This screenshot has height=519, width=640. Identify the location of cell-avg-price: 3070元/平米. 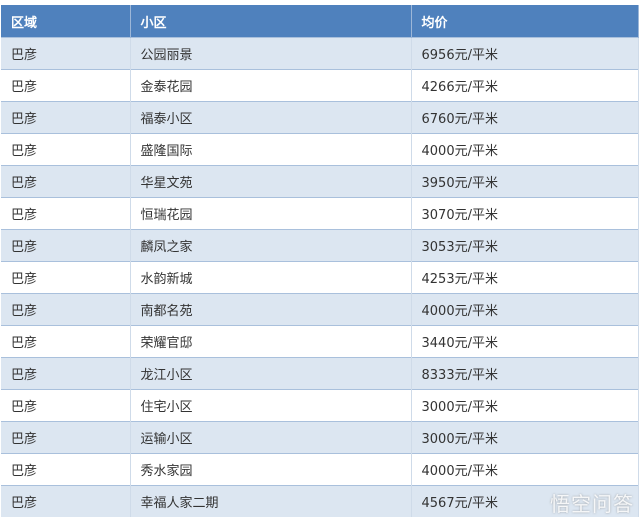
(525, 213).